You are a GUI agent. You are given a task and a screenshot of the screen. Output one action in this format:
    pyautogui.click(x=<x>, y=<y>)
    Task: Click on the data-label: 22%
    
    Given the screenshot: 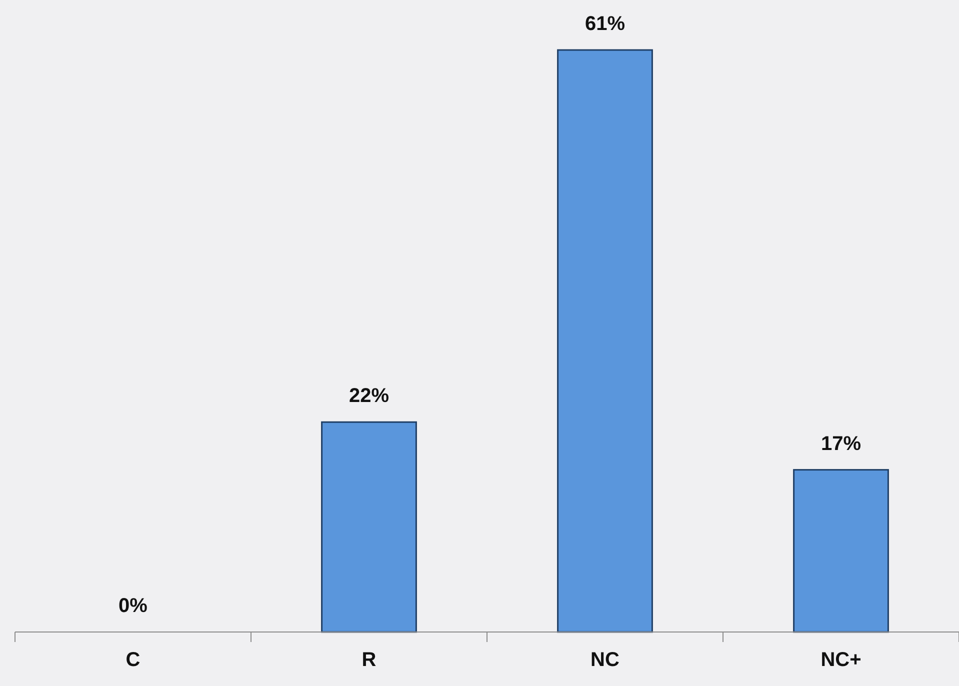 What is the action you would take?
    pyautogui.click(x=369, y=396)
    